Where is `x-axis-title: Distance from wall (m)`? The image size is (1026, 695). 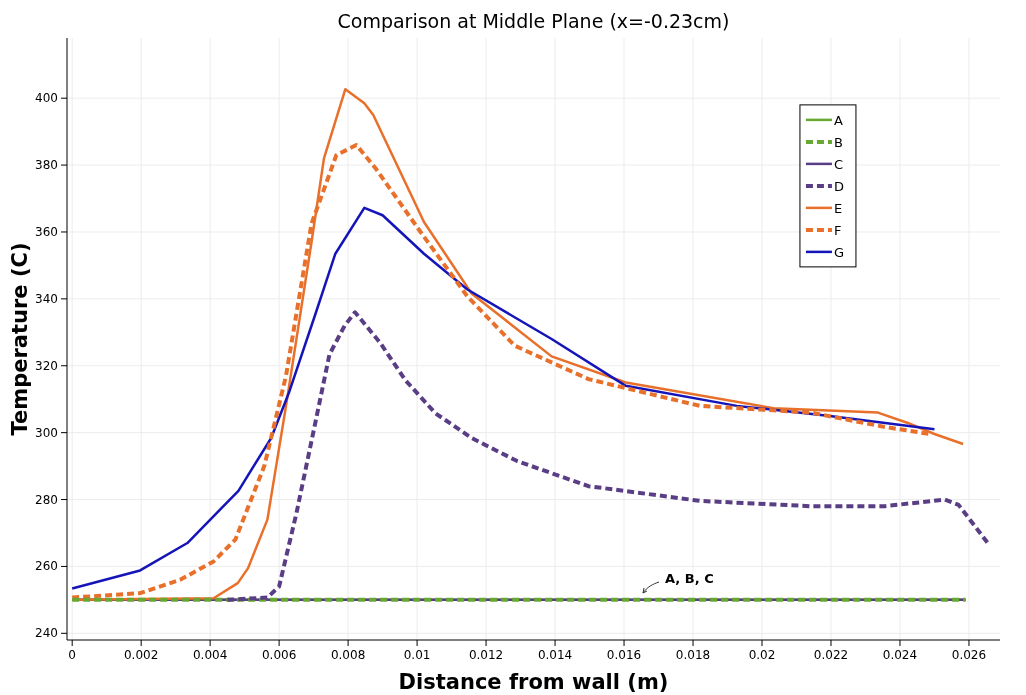 x-axis-title: Distance from wall (m) is located at coordinates (533, 682).